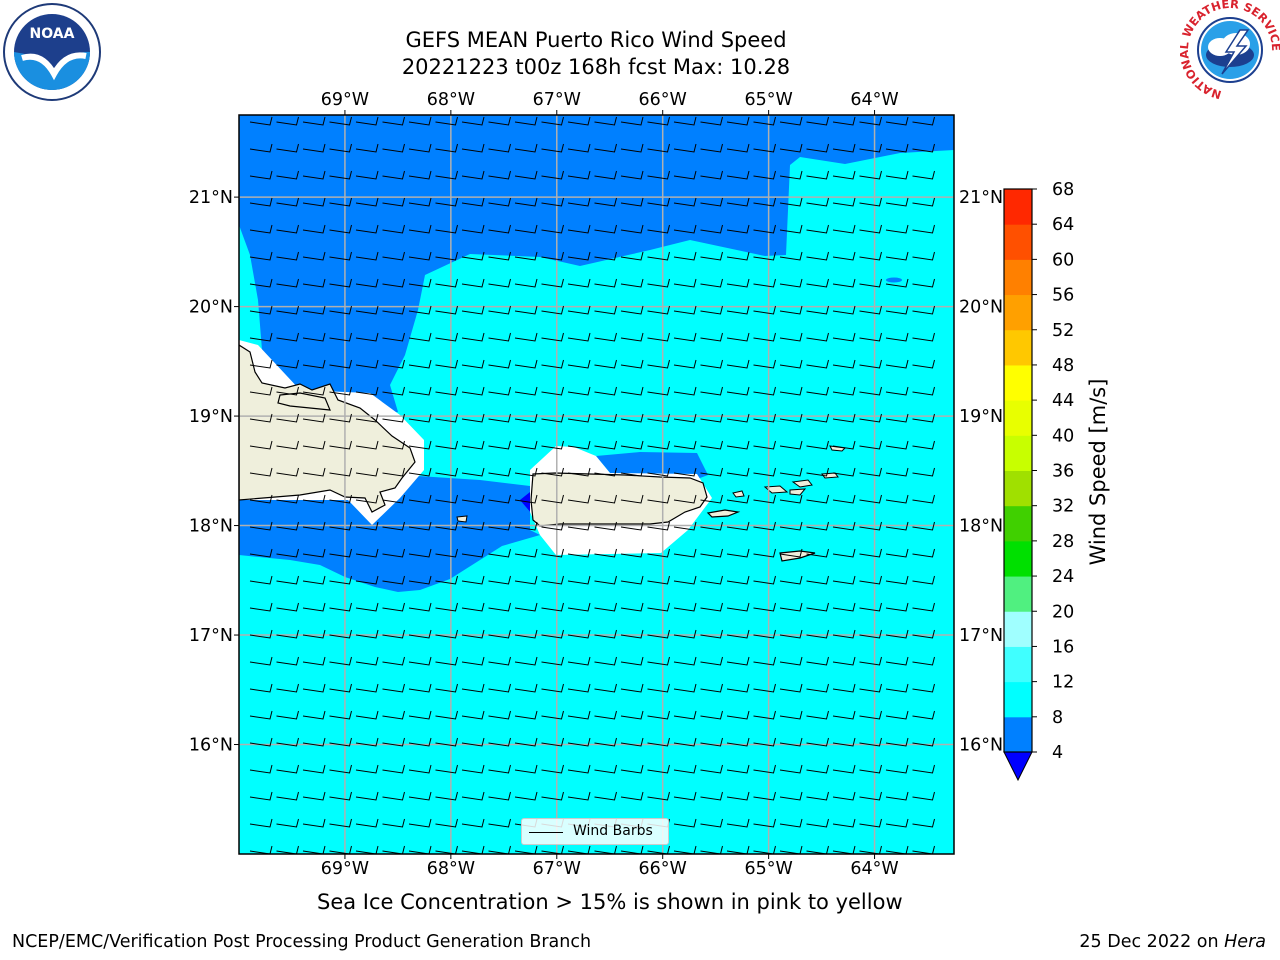 This screenshot has height=960, width=1280. Describe the element at coordinates (52, 34) in the screenshot. I see `svg-text: NOAA` at that location.